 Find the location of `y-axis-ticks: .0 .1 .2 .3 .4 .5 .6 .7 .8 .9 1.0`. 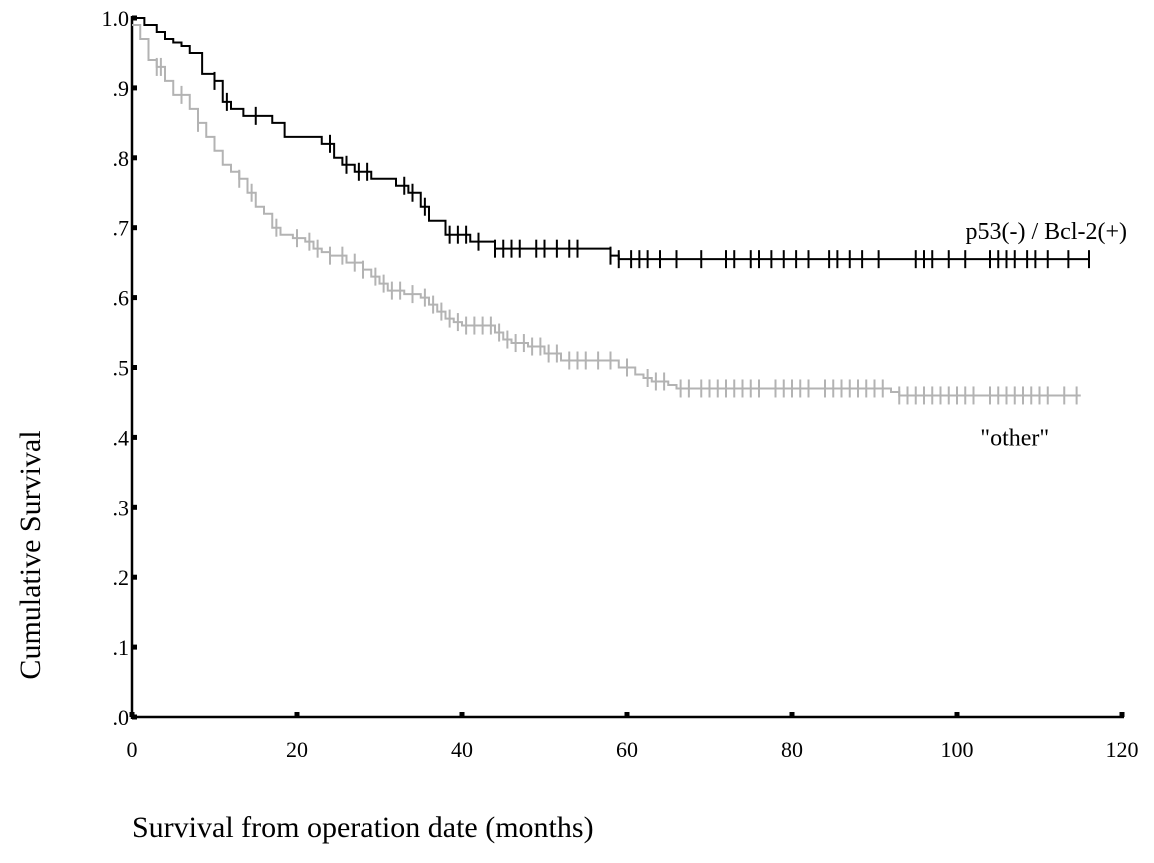

y-axis-ticks: .0 .1 .2 .3 .4 .5 .6 .7 .8 .9 1.0 is located at coordinates (119, 368).